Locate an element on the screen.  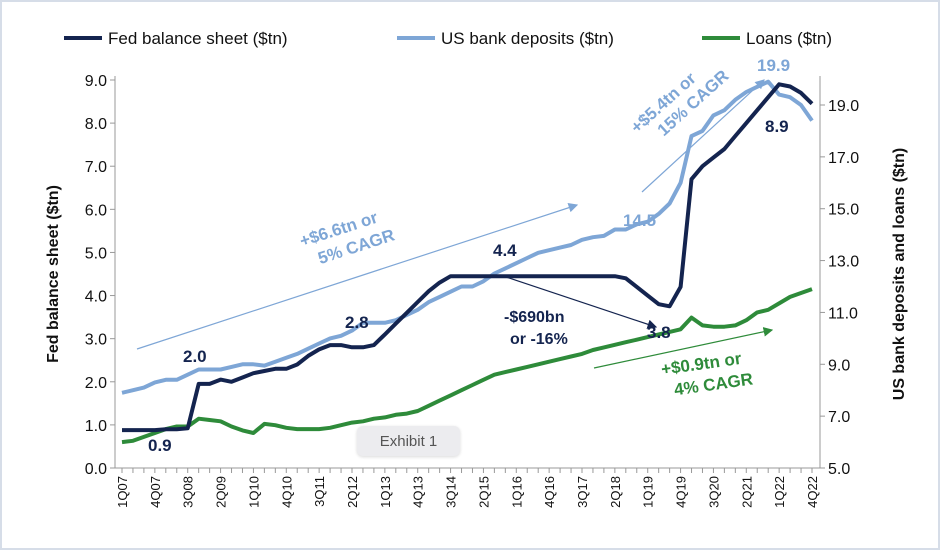
y-right-tick-label: 5.0 is located at coordinates (839, 469).